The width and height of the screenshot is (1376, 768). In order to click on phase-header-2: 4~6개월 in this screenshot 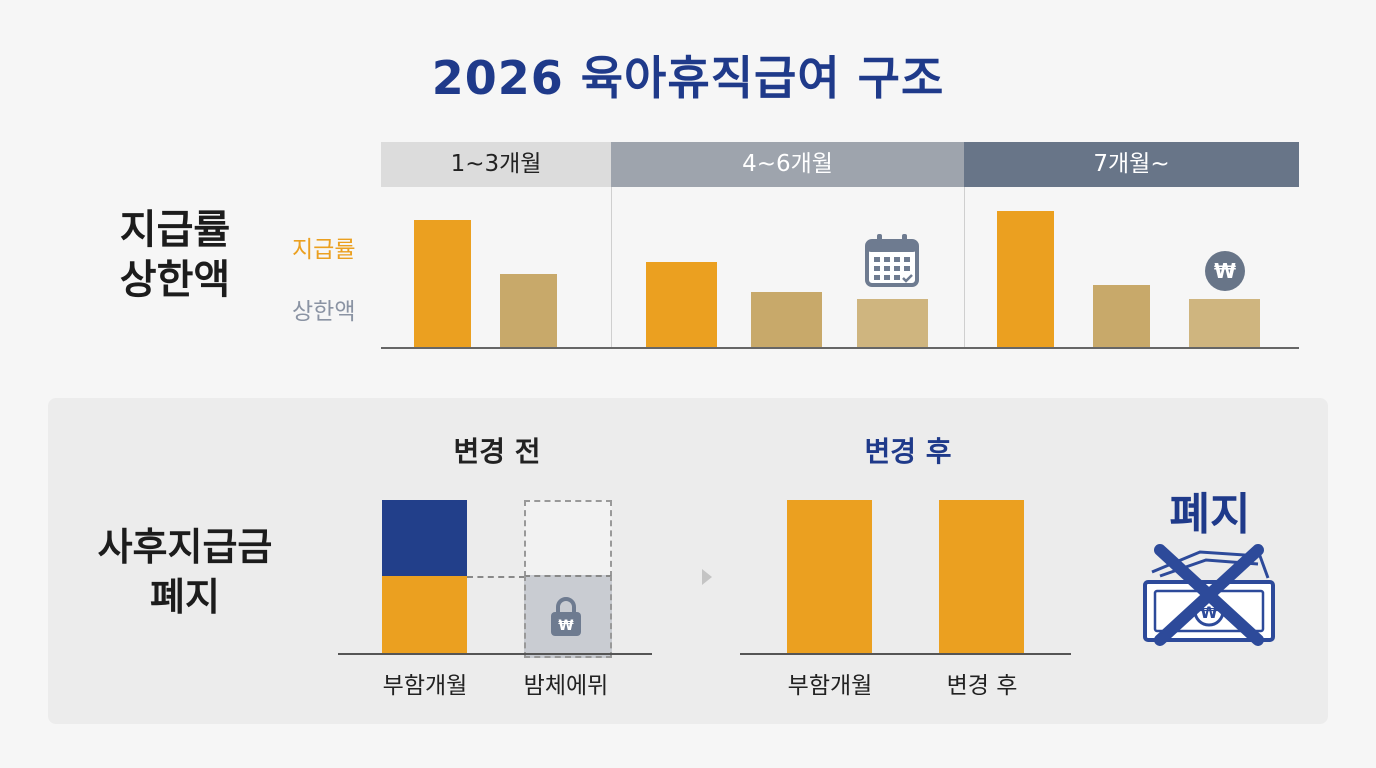, I will do `click(787, 164)`.